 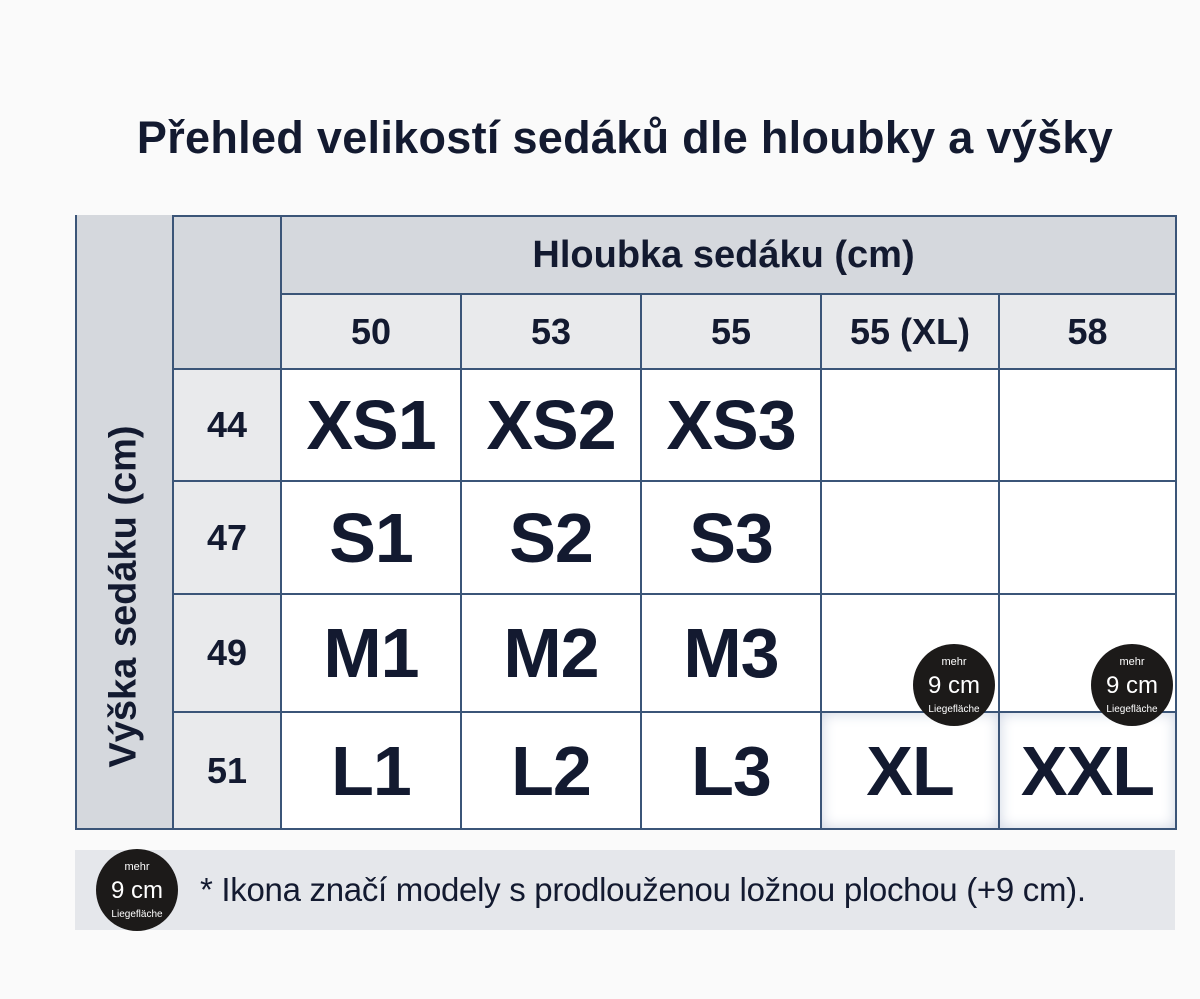 I want to click on size-cell: L2, so click(x=551, y=770).